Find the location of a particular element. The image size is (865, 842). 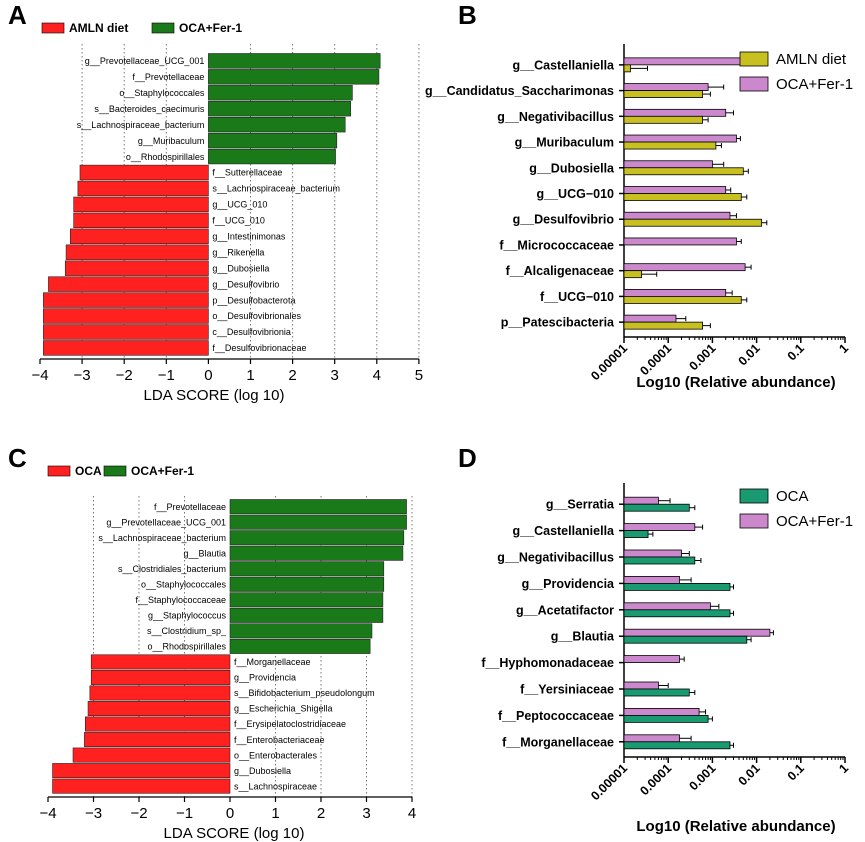

bar-label: g__Intestinimonas is located at coordinates (249, 236).